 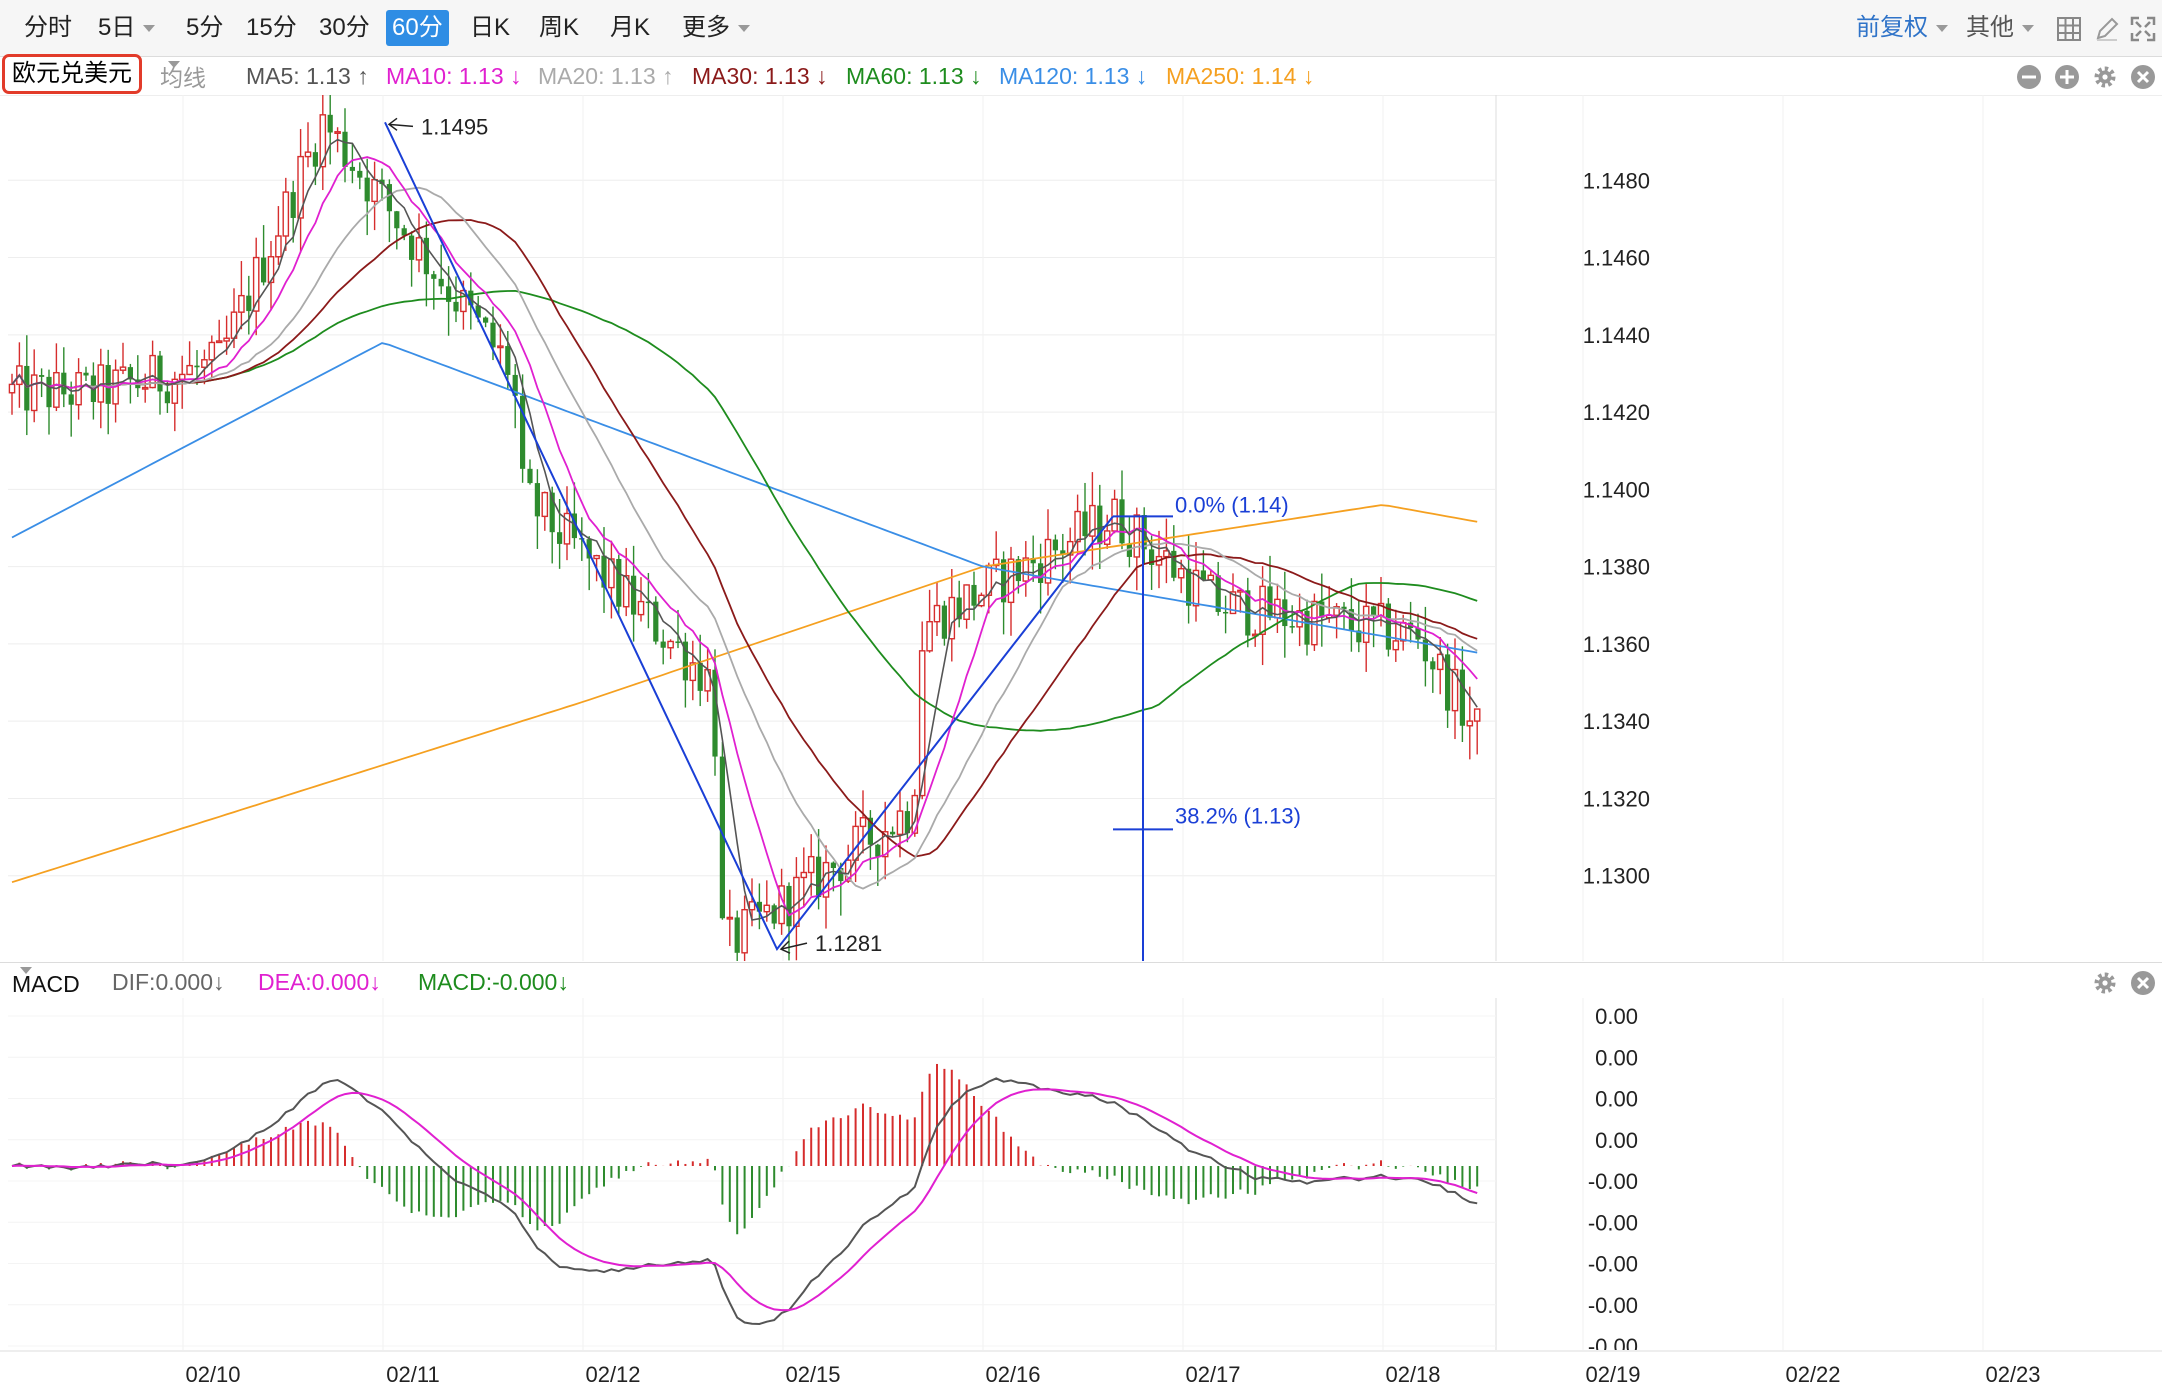 What do you see at coordinates (1990, 27) in the screenshot?
I see `other-label: 其他` at bounding box center [1990, 27].